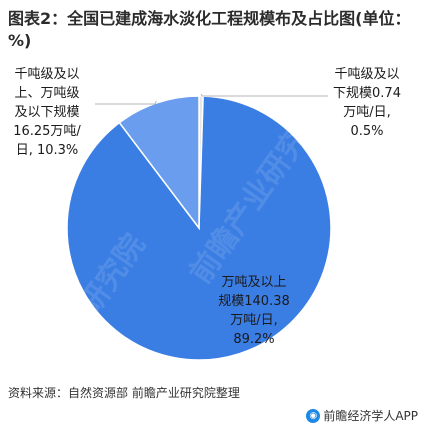 Image resolution: width=428 pixels, height=429 pixels. I want to click on slice-label-small-scale: 千吨级及以下规模0.74 万吨/日, 0.5%, so click(367, 103).